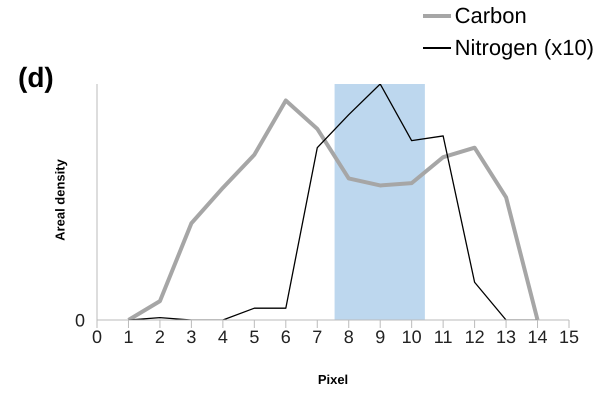 Image resolution: width=598 pixels, height=406 pixels. Describe the element at coordinates (285, 336) in the screenshot. I see `x-tick-label: 6` at that location.